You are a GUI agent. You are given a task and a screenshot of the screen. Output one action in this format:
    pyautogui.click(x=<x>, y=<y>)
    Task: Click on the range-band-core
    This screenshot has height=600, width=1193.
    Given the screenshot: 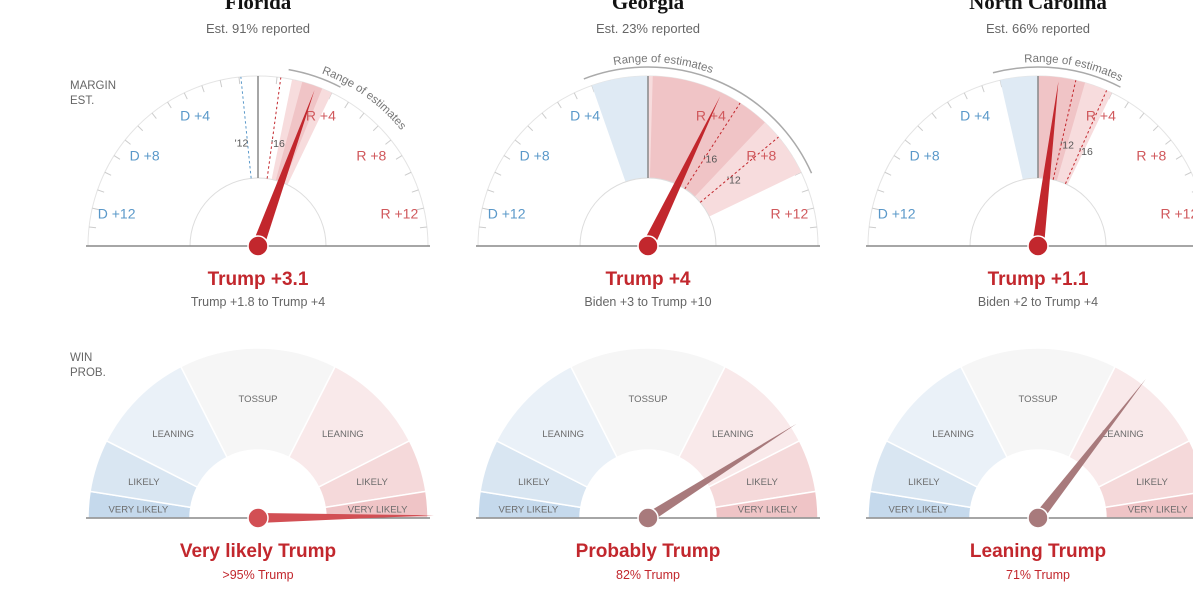 What is the action you would take?
    pyautogui.click(x=707, y=136)
    